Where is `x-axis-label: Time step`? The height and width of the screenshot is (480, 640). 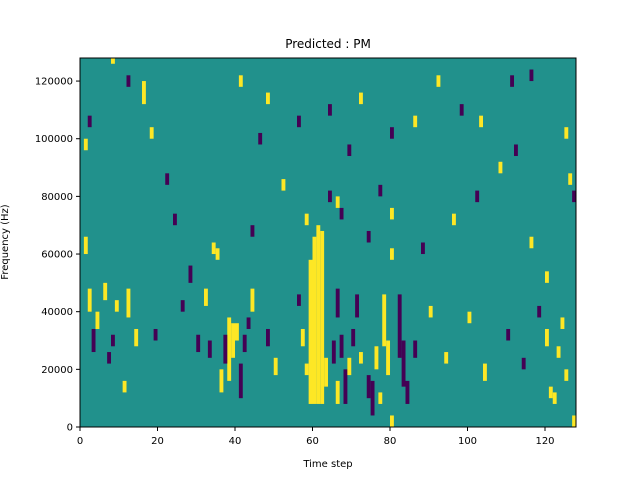 x-axis-label: Time step is located at coordinates (327, 464).